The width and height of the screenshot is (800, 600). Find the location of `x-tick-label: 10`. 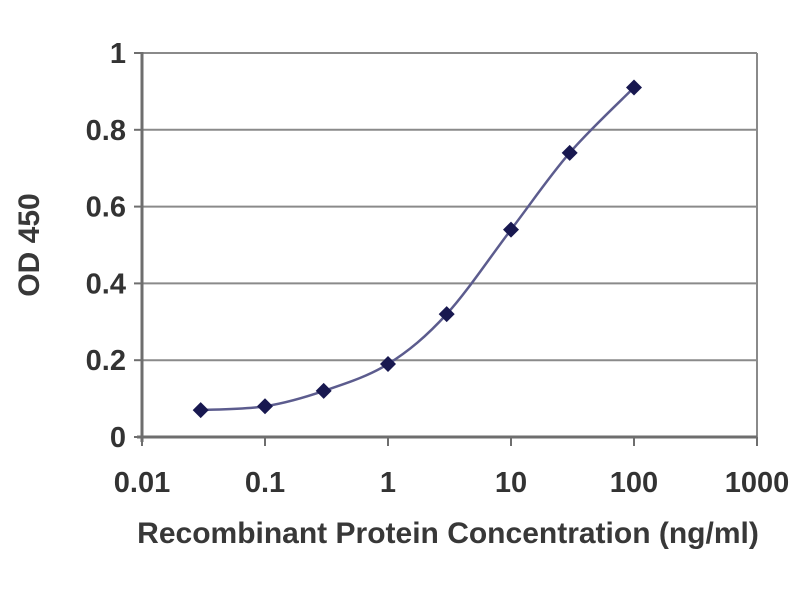

x-tick-label: 10 is located at coordinates (511, 483).